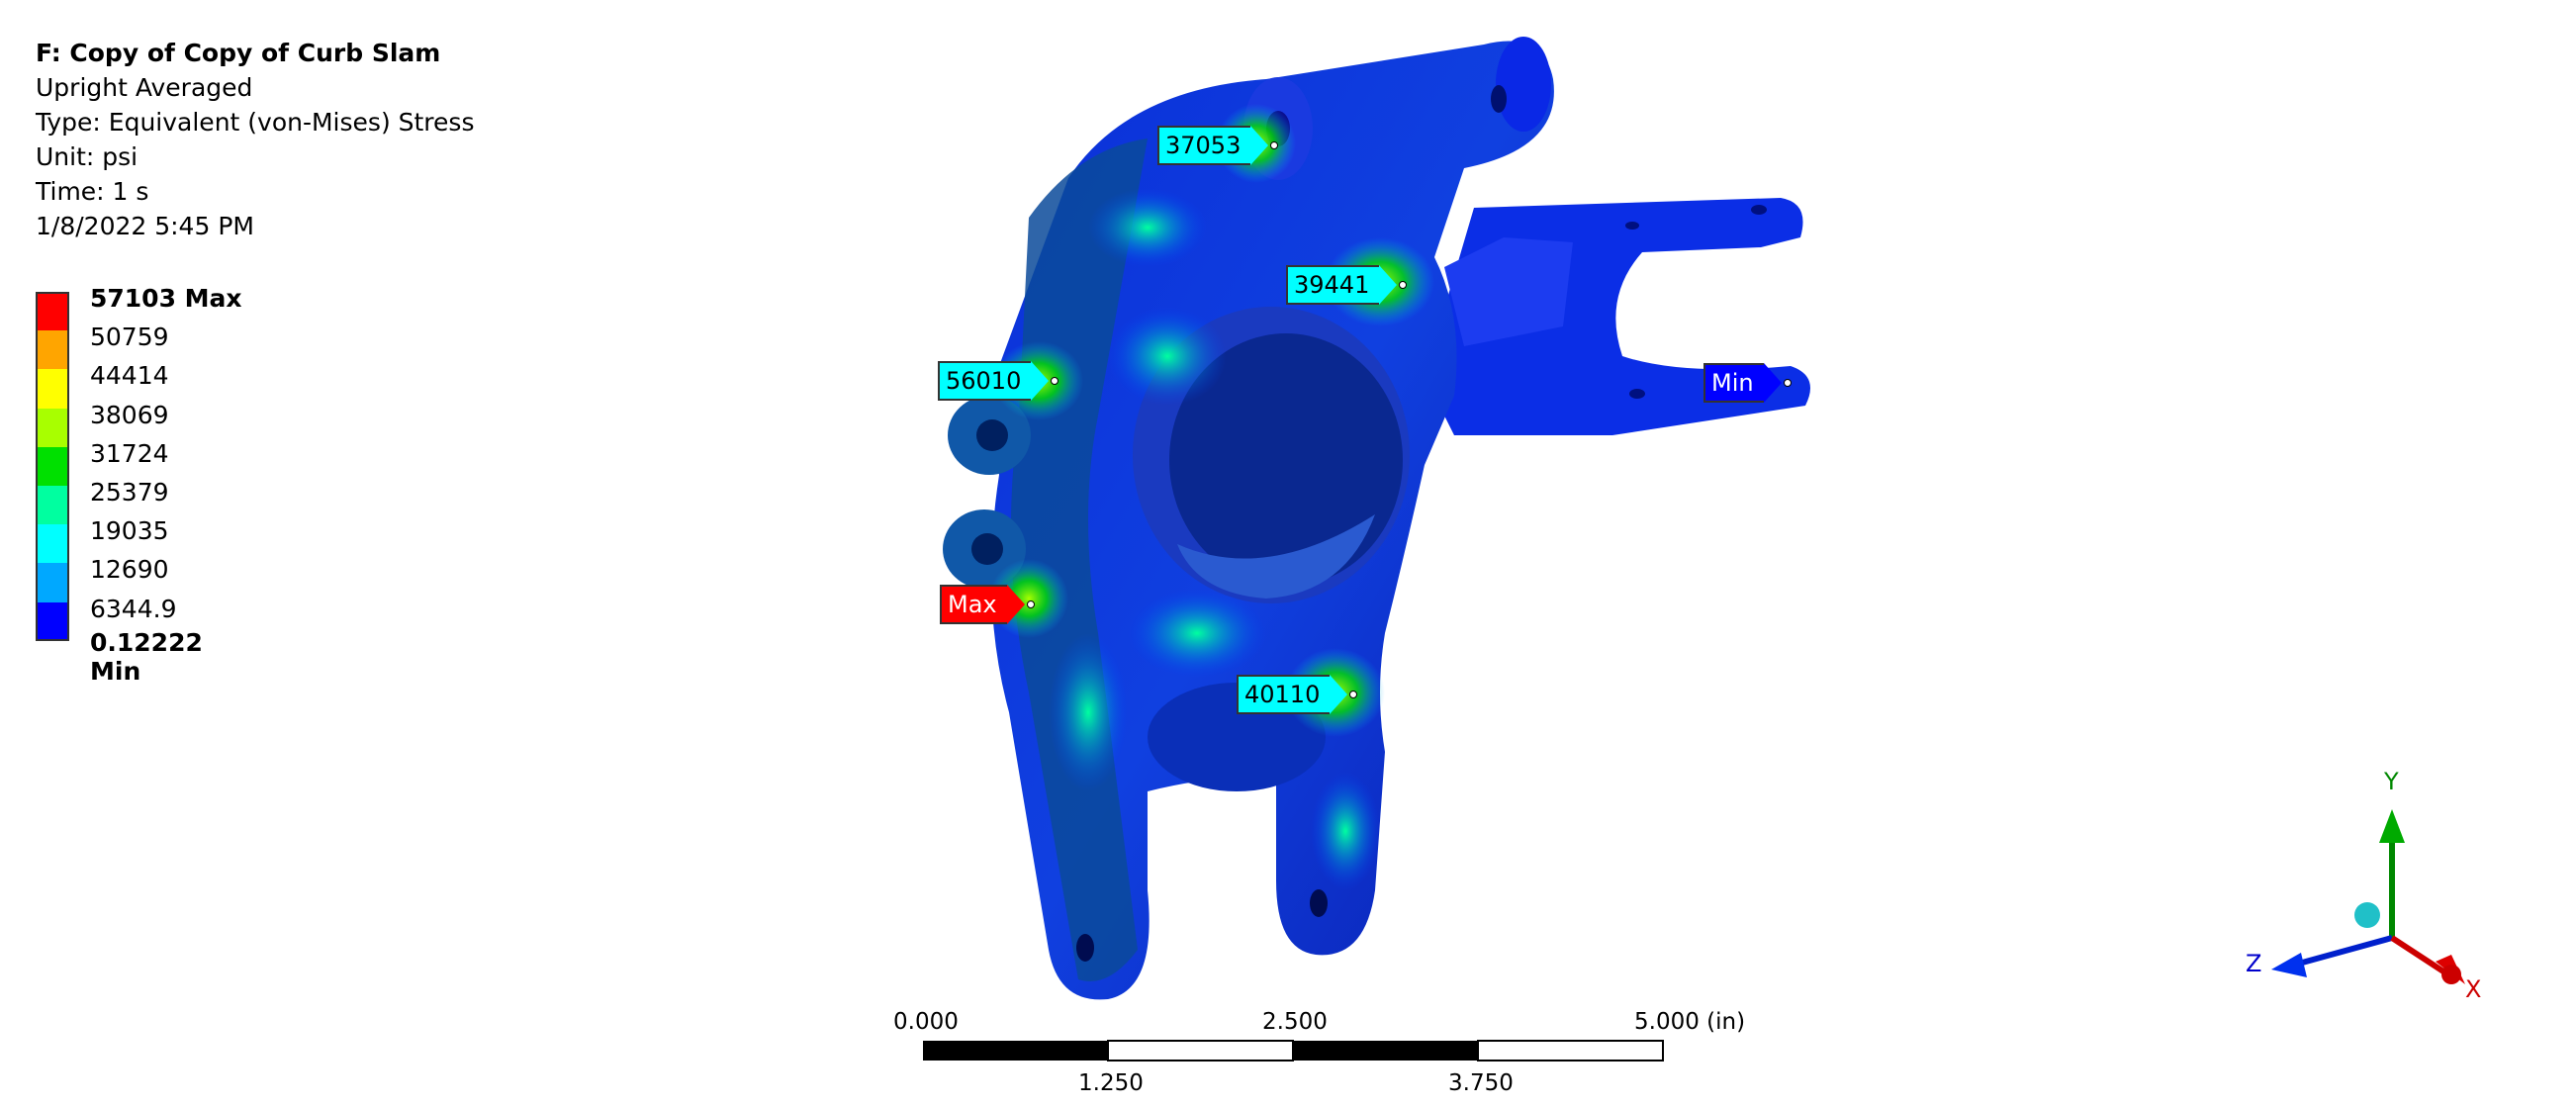 The height and width of the screenshot is (1108, 2576). Describe the element at coordinates (985, 381) in the screenshot. I see `probe-value: 56010` at that location.